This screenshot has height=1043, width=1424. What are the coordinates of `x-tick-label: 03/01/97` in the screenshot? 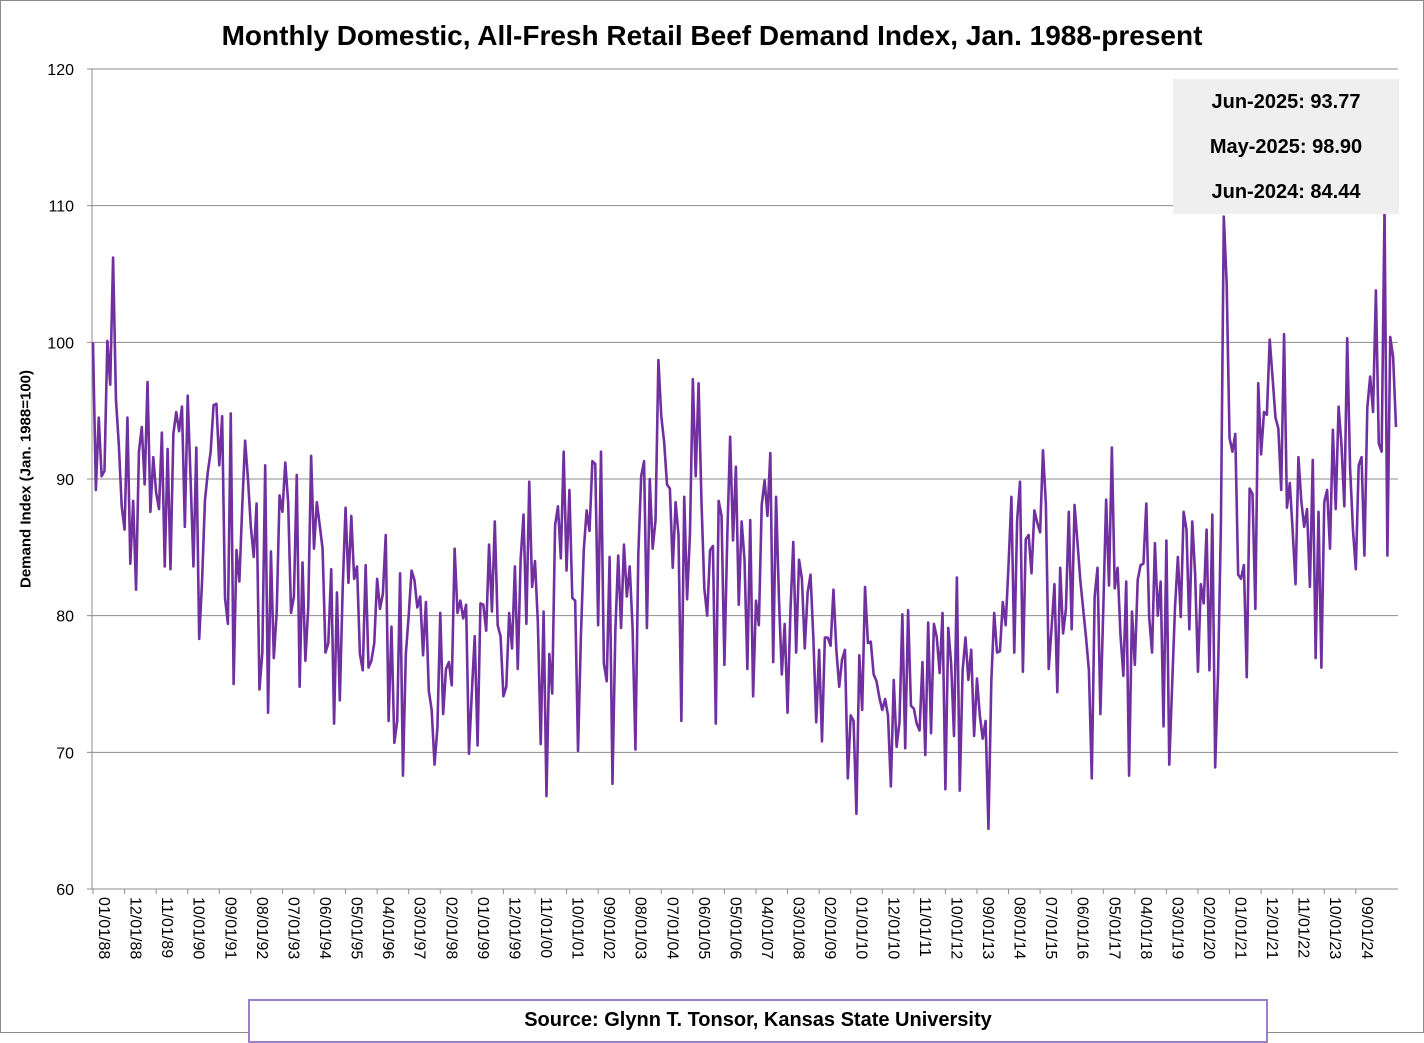 It's located at (419, 928).